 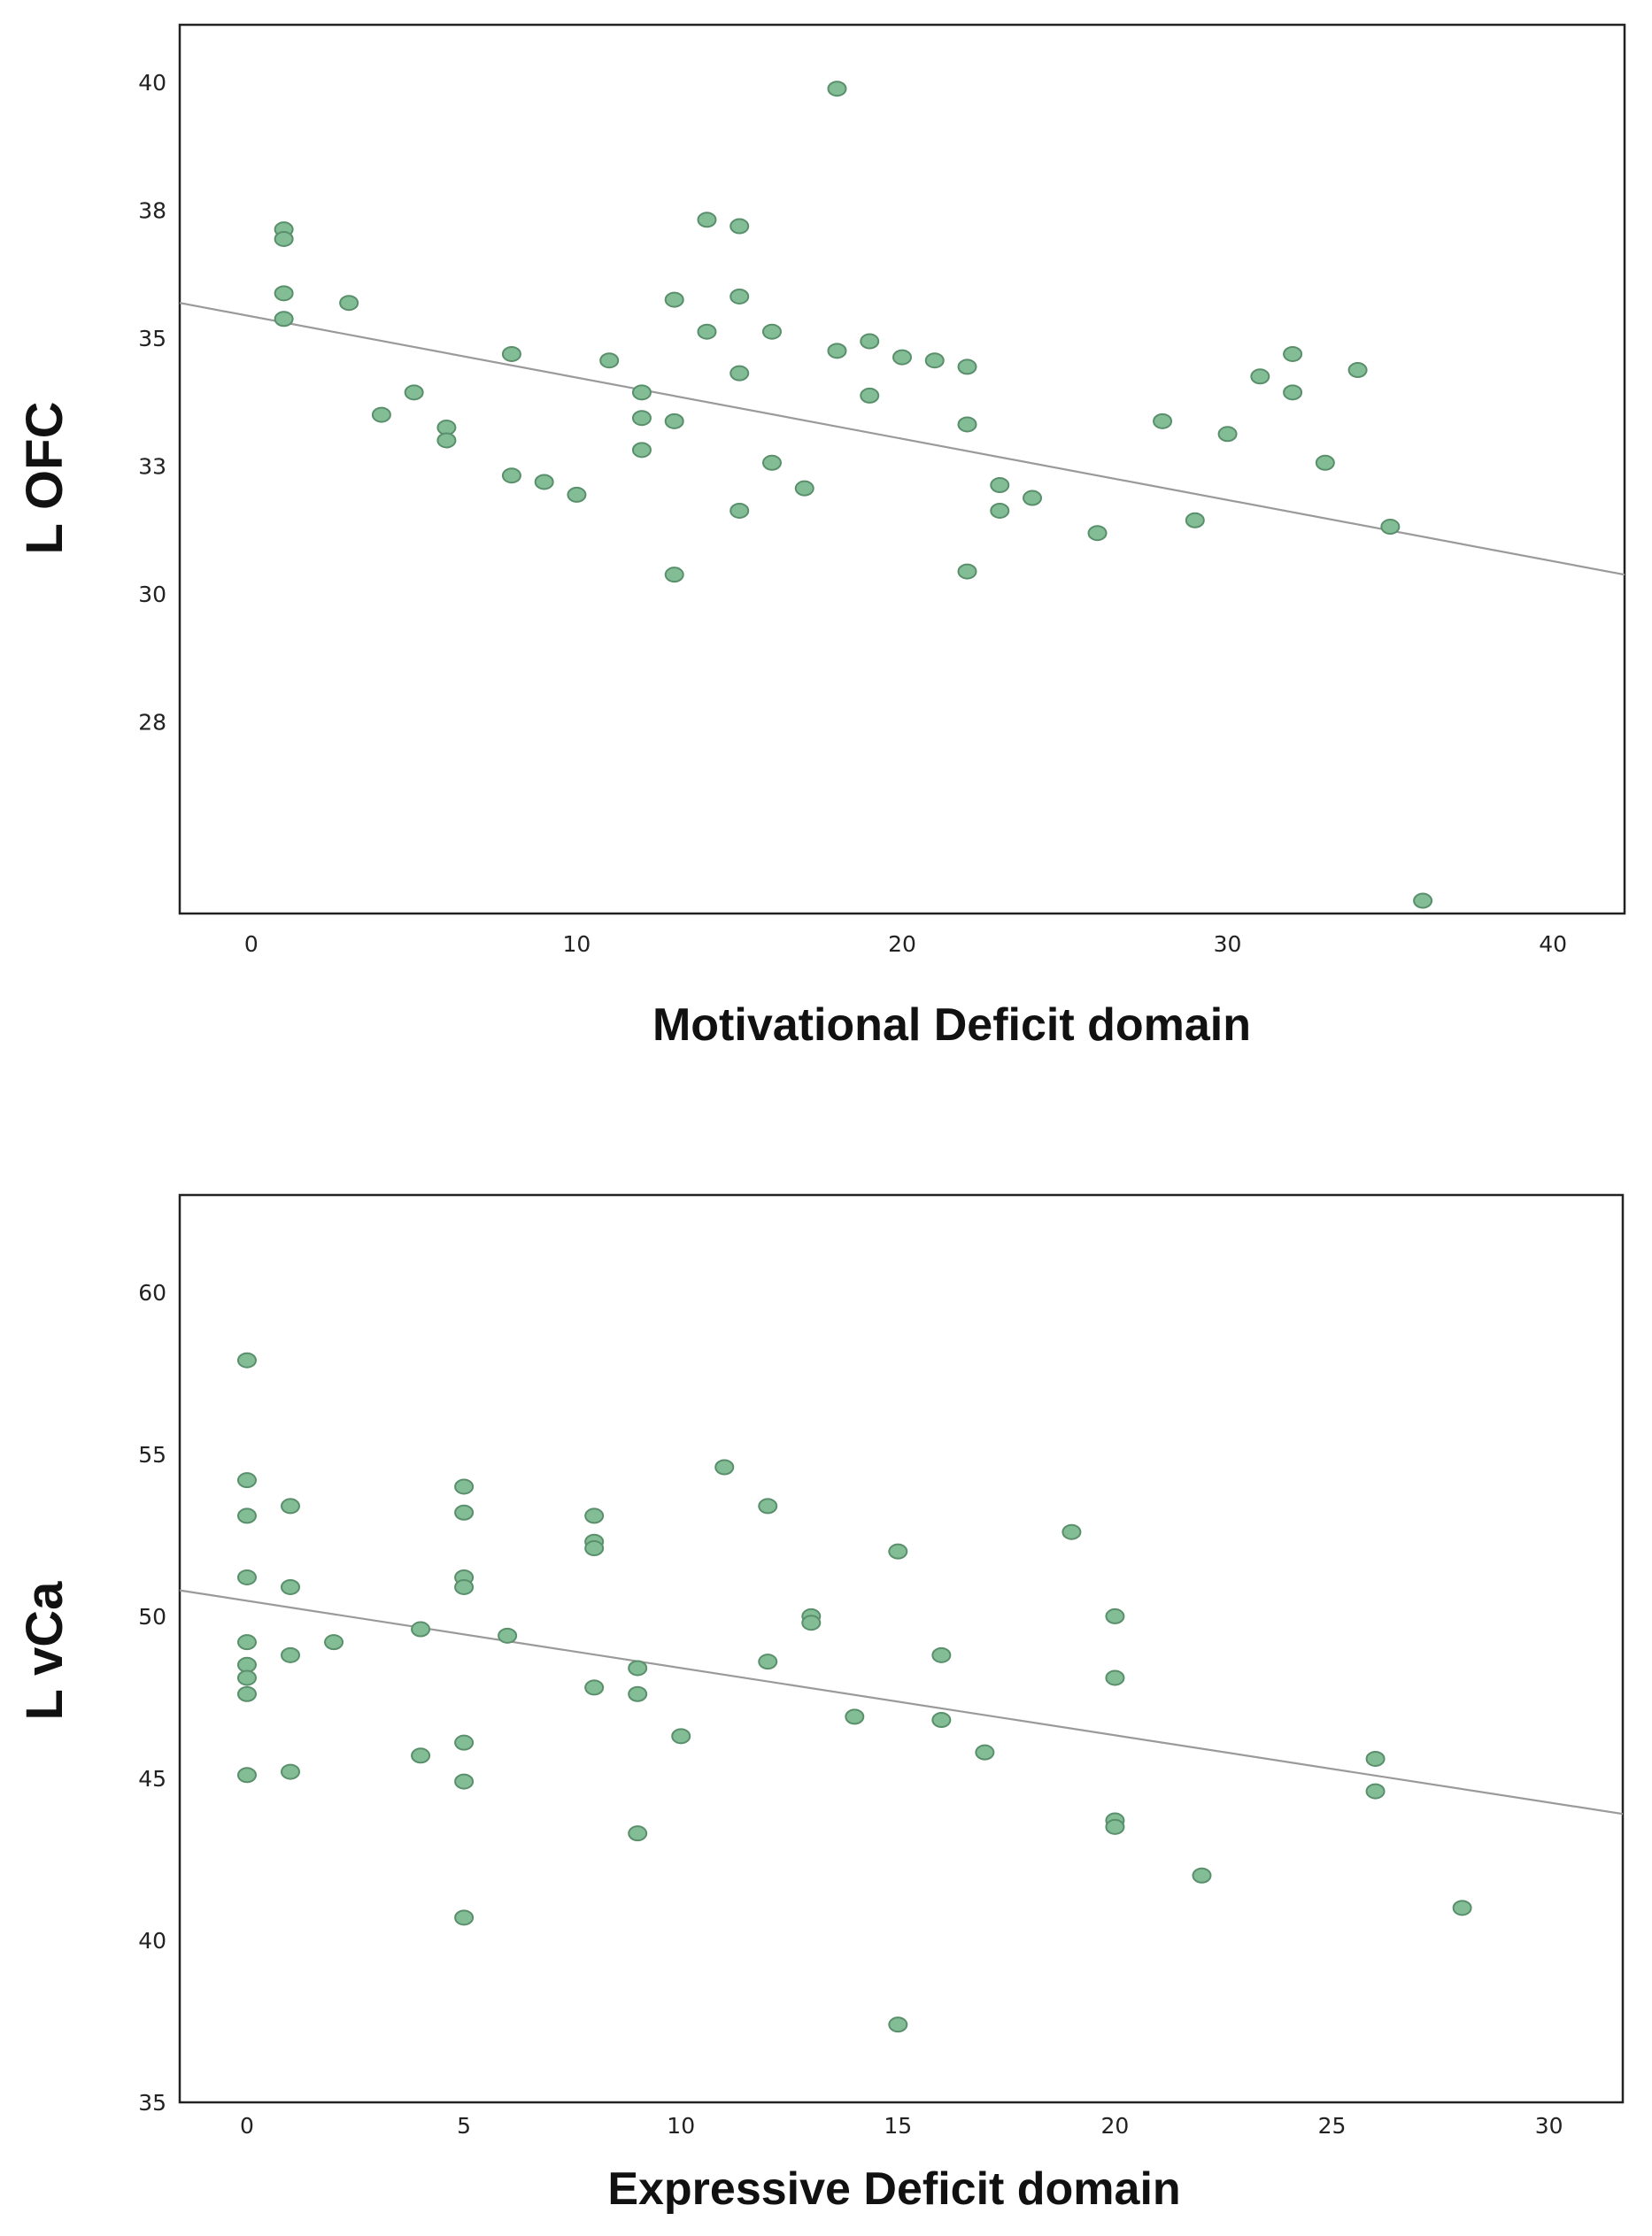 What do you see at coordinates (905, 944) in the screenshot?
I see `x-ticks-top: 0 10 20 30 40` at bounding box center [905, 944].